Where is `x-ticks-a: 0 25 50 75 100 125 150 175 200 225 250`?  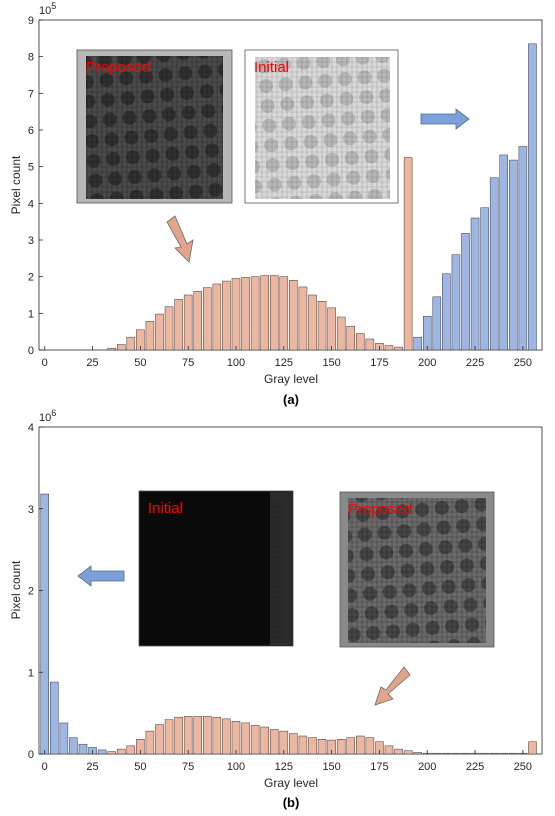 x-ticks-a: 0 25 50 75 100 125 150 175 200 225 250 is located at coordinates (287, 357).